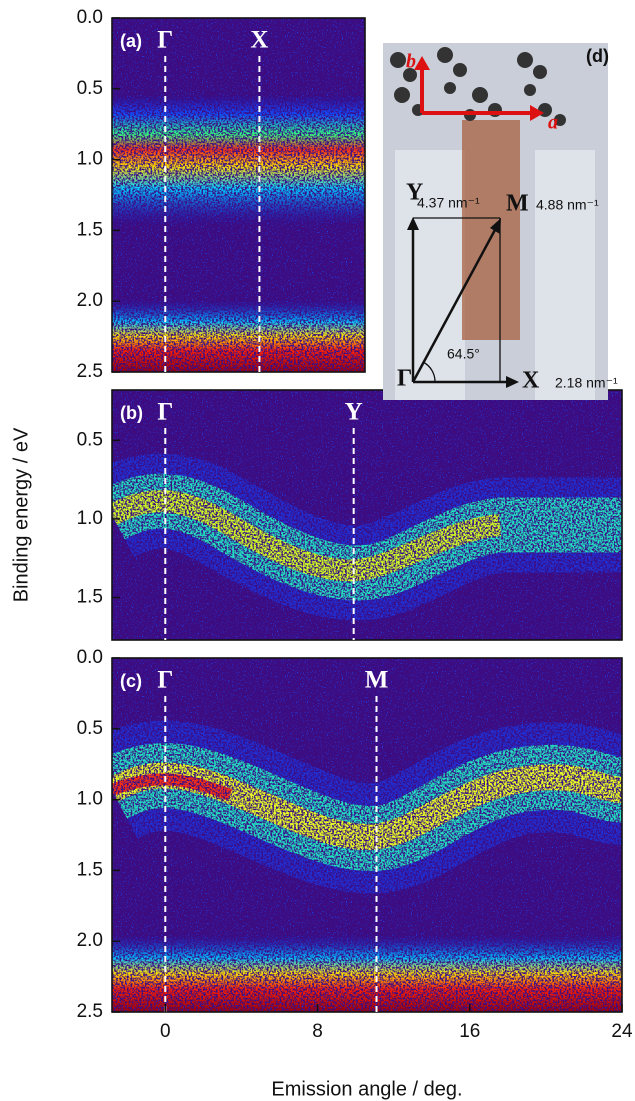 Image resolution: width=635 pixels, height=1101 pixels. I want to click on axis-label: b, so click(411, 62).